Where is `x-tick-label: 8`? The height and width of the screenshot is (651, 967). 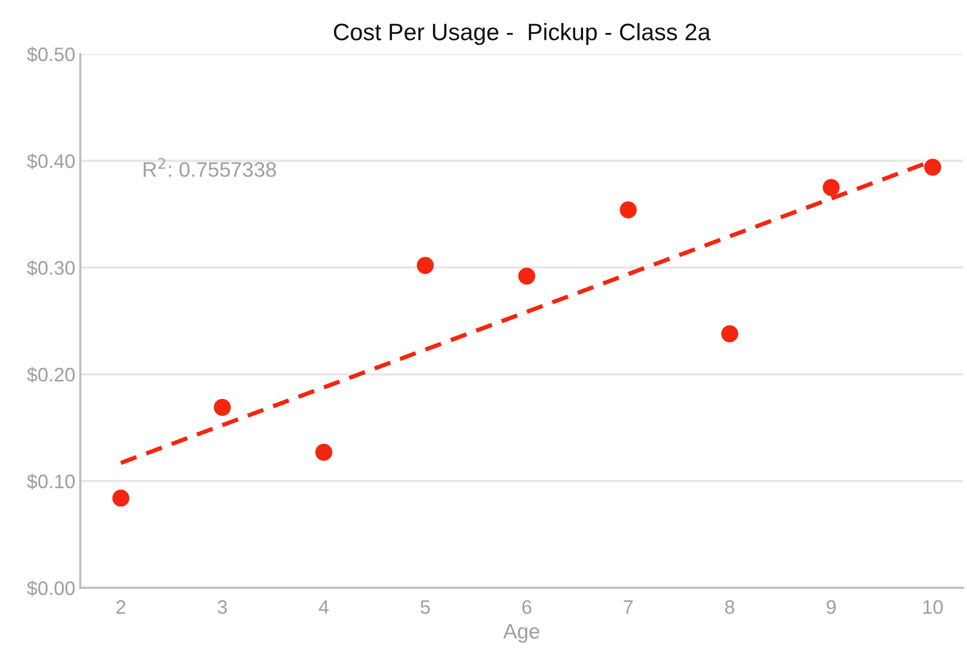
x-tick-label: 8 is located at coordinates (729, 607).